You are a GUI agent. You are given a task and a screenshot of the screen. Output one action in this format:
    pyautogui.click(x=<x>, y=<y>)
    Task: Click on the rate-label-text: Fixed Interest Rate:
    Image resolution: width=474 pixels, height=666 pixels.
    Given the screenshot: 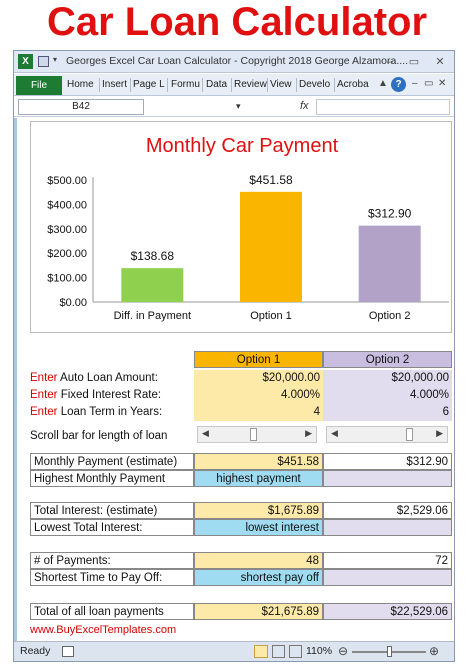 What is the action you would take?
    pyautogui.click(x=109, y=395)
    